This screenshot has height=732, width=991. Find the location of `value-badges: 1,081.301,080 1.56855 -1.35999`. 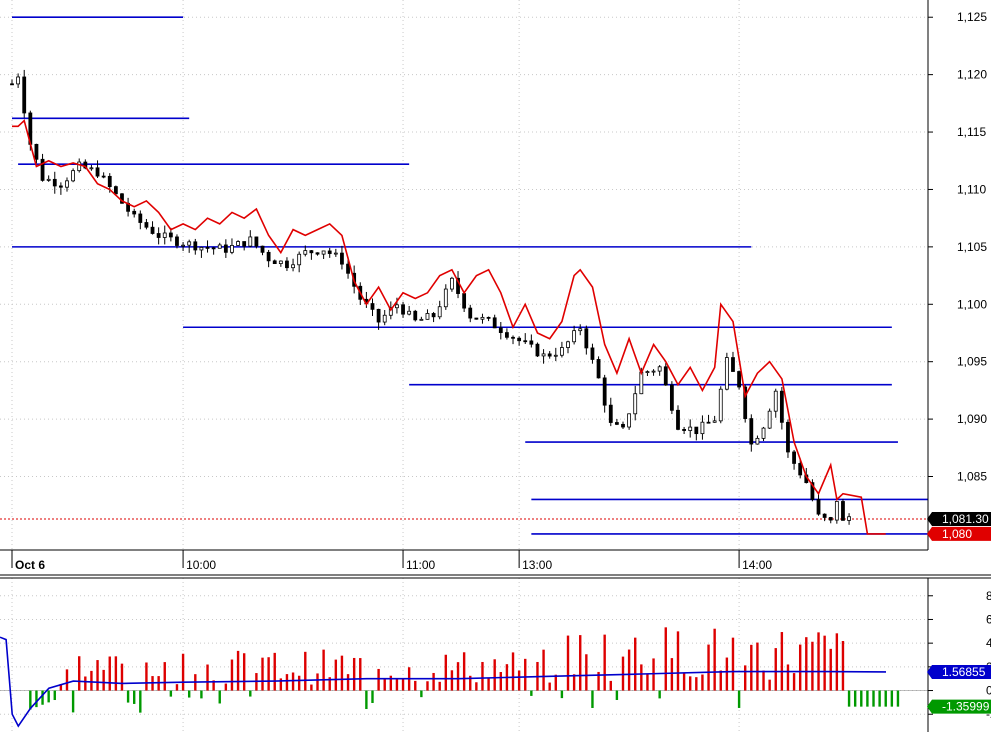

value-badges: 1,081.301,080 1.56855 -1.35999 is located at coordinates (959, 612).